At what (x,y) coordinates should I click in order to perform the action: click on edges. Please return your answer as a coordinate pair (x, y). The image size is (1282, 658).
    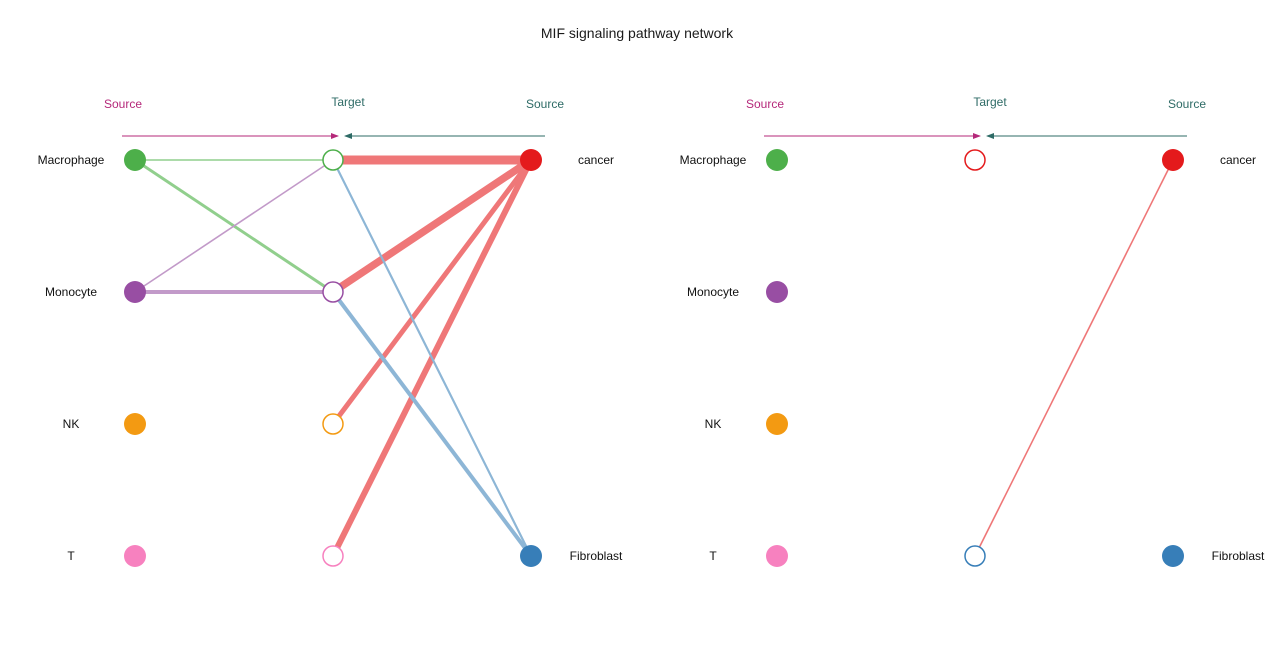
    Looking at the image, I should click on (1074, 358).